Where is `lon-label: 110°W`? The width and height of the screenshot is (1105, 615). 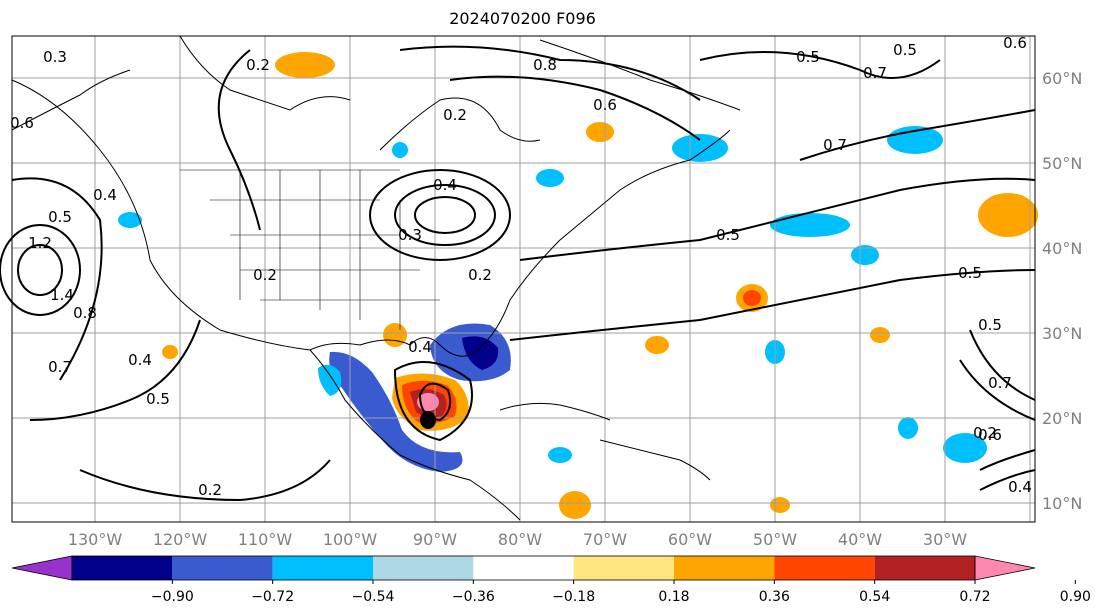
lon-label: 110°W is located at coordinates (265, 539).